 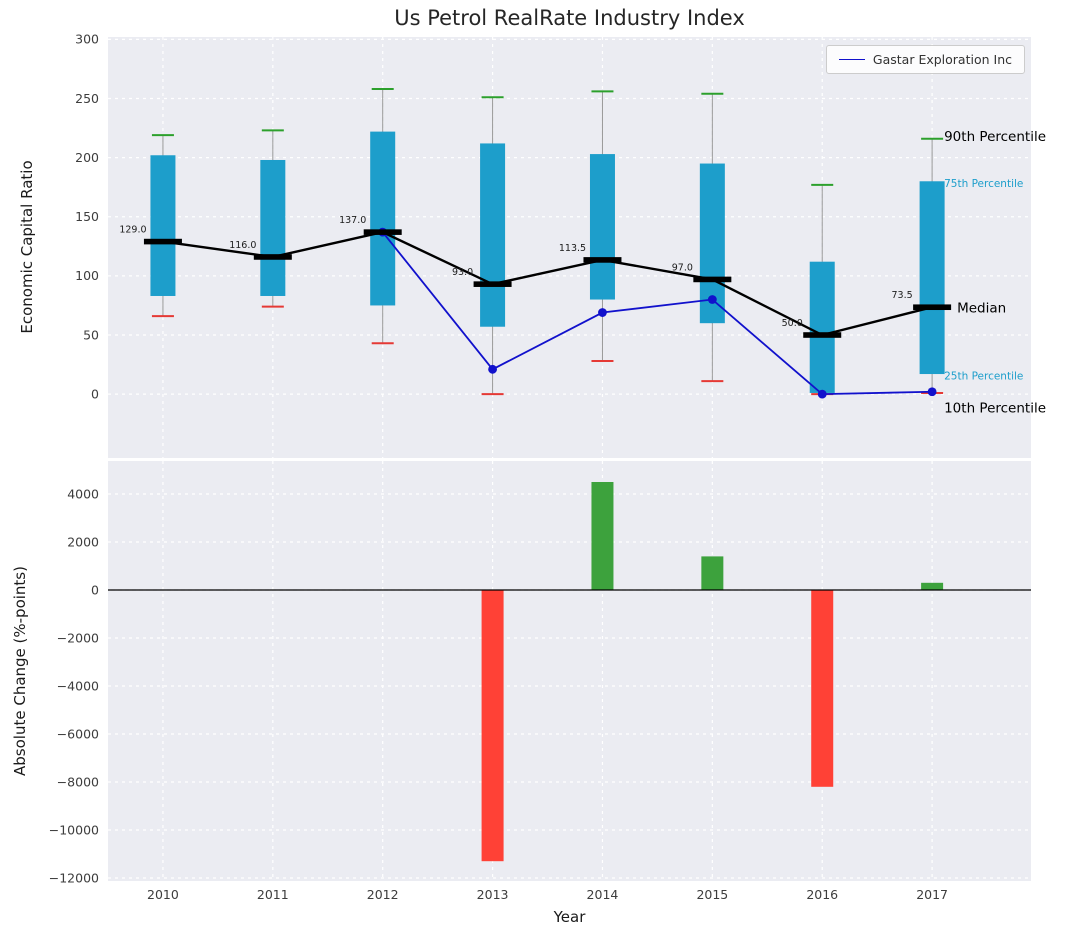 What do you see at coordinates (87, 157) in the screenshot?
I see `top-y-tick-label-200: 200` at bounding box center [87, 157].